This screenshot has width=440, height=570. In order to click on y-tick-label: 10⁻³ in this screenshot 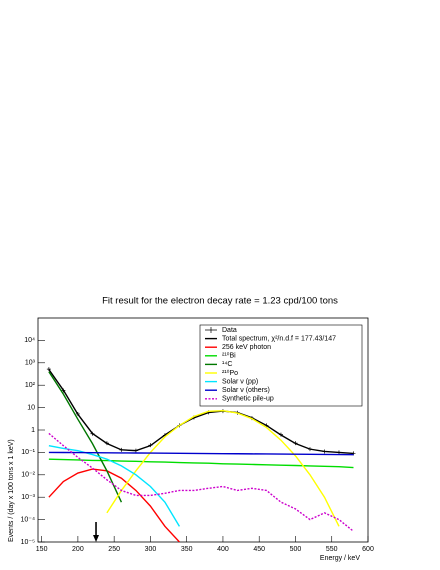, I will do `click(28, 497)`.